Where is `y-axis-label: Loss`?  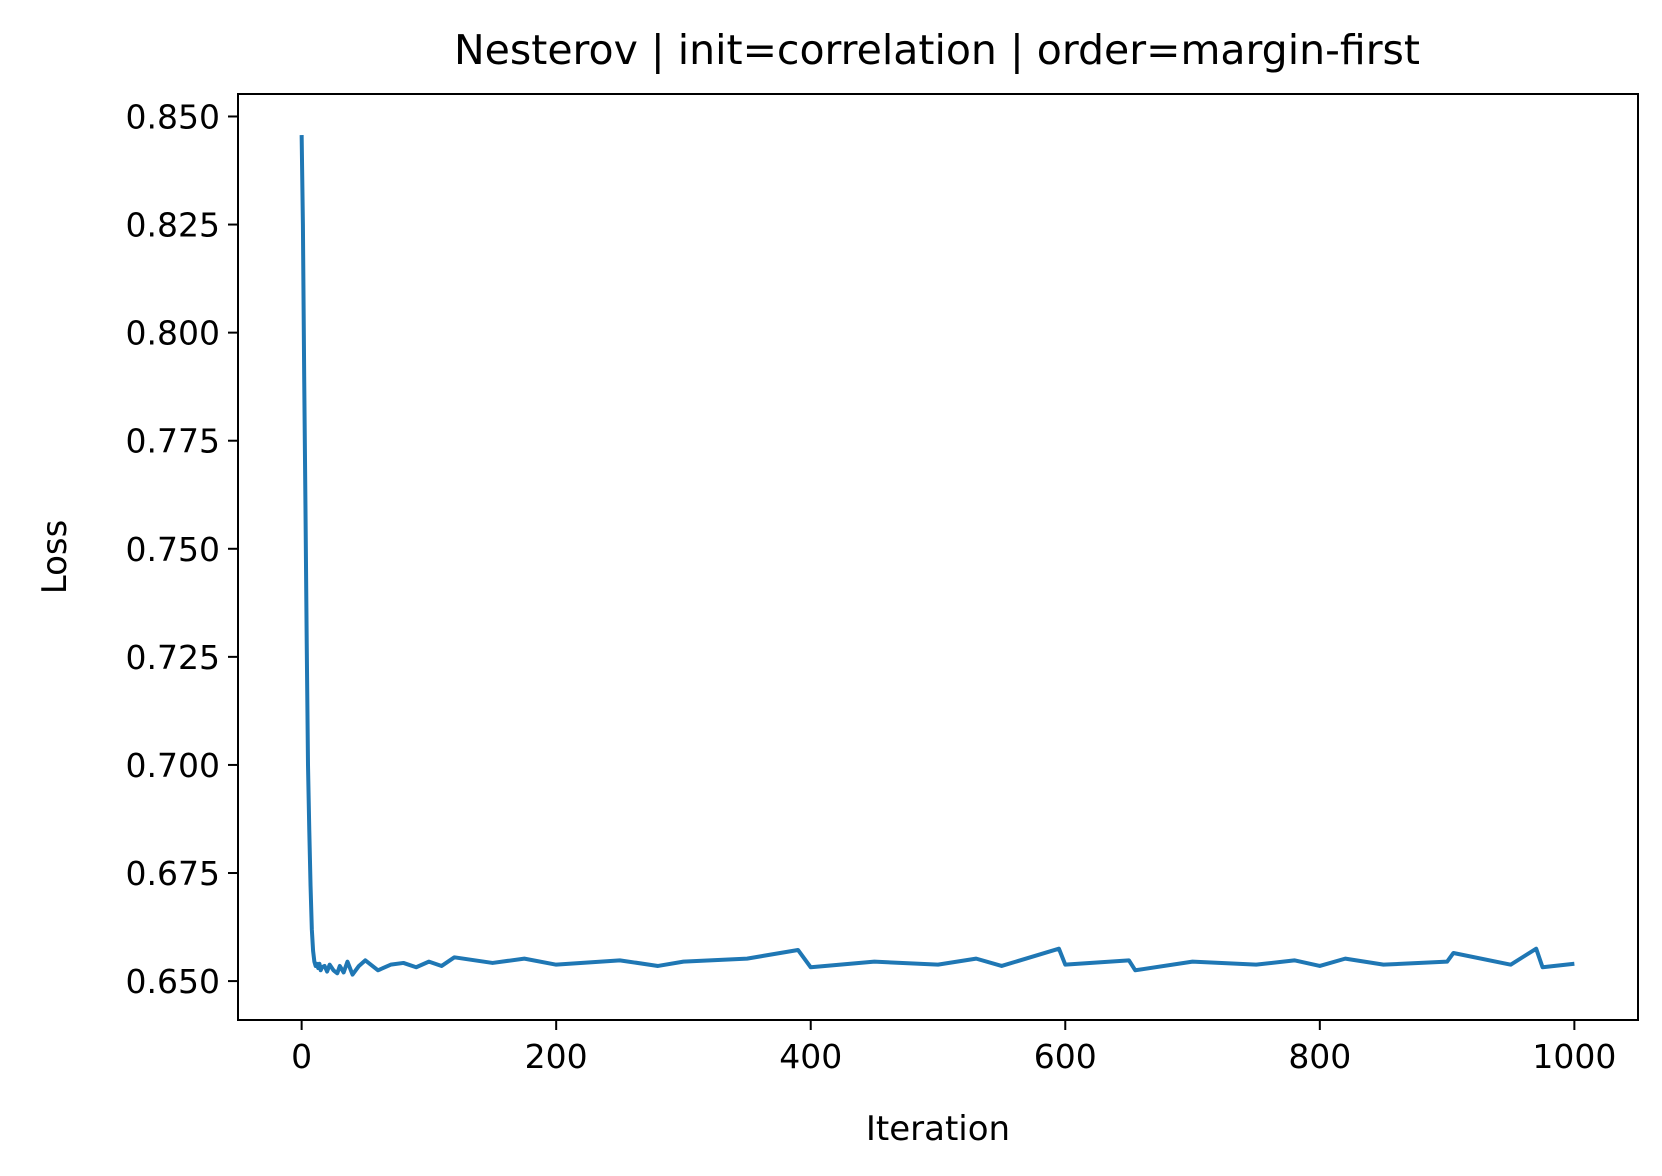
y-axis-label: Loss is located at coordinates (55, 557).